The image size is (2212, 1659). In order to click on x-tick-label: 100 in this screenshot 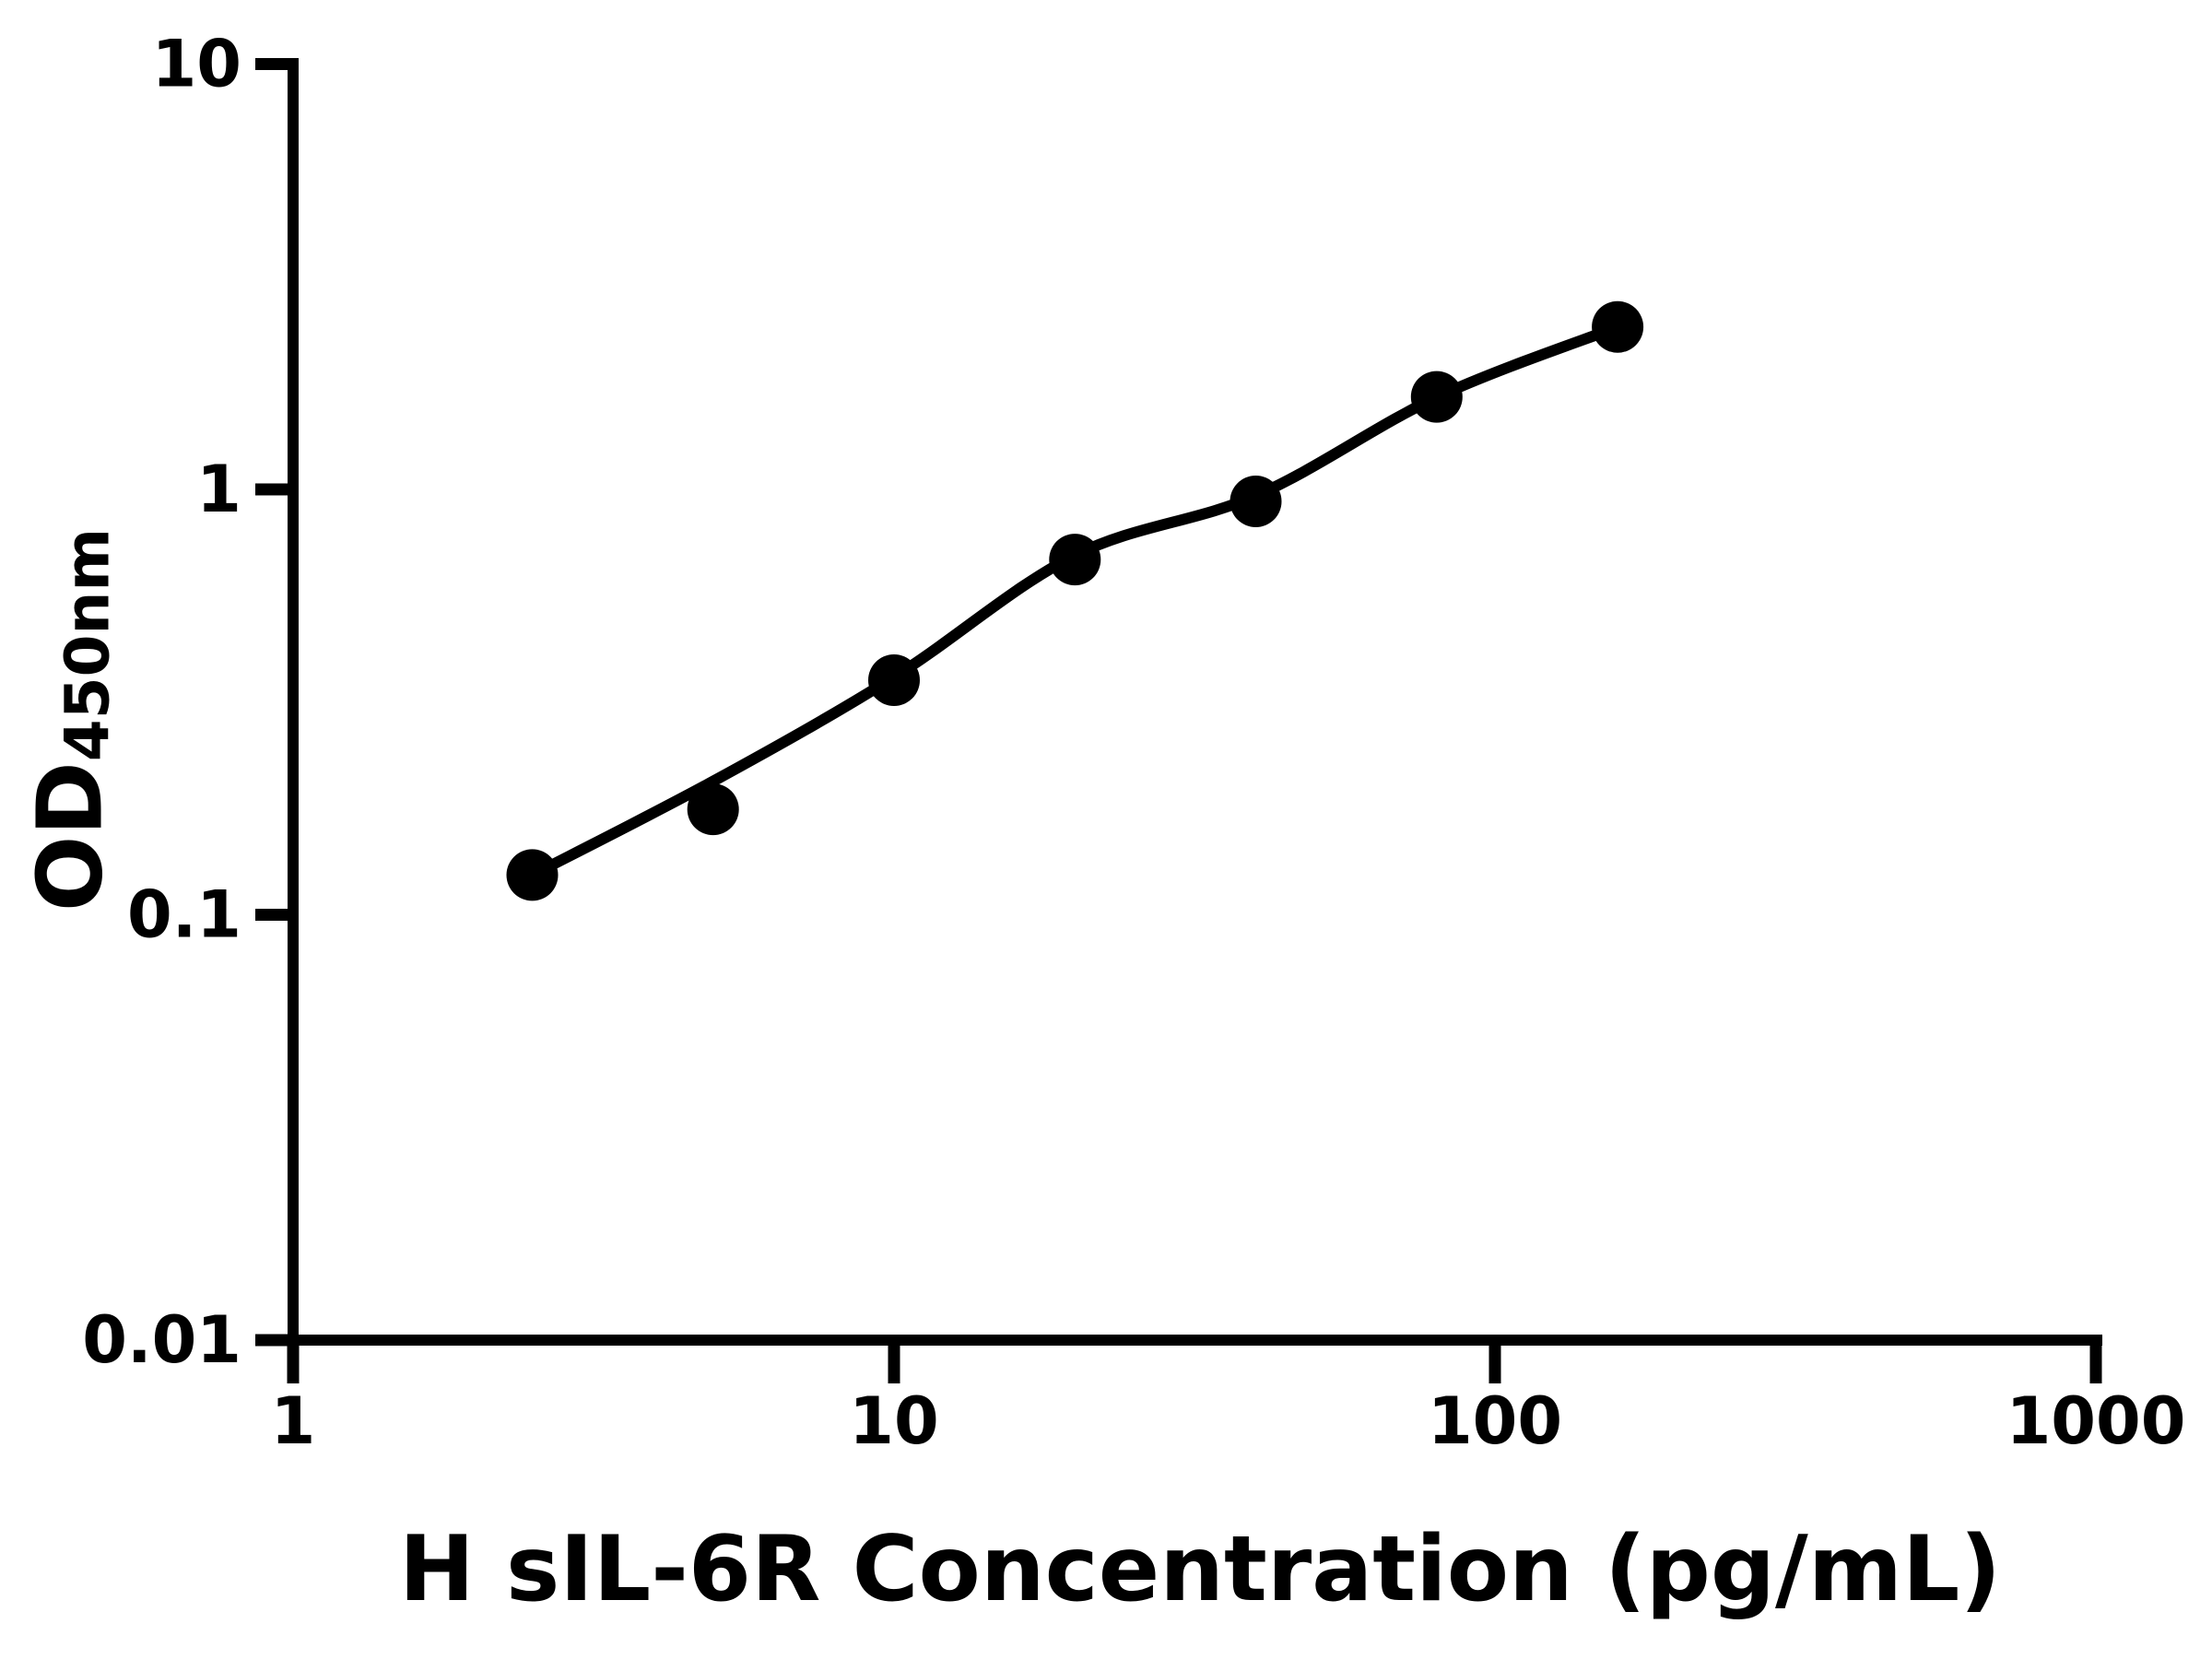, I will do `click(1495, 1421)`.